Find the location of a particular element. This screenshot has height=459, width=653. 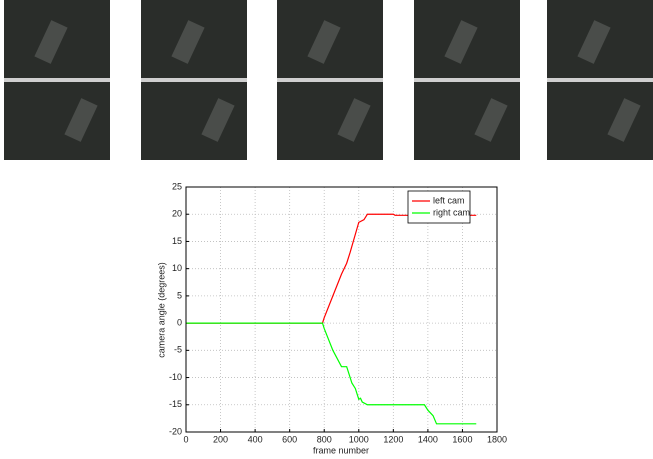

y-tick-label: 10 is located at coordinates (177, 268).